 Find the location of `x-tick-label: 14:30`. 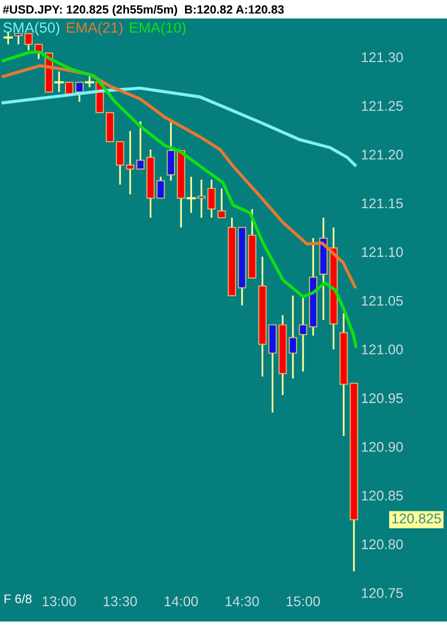

x-tick-label: 14:30 is located at coordinates (242, 601).